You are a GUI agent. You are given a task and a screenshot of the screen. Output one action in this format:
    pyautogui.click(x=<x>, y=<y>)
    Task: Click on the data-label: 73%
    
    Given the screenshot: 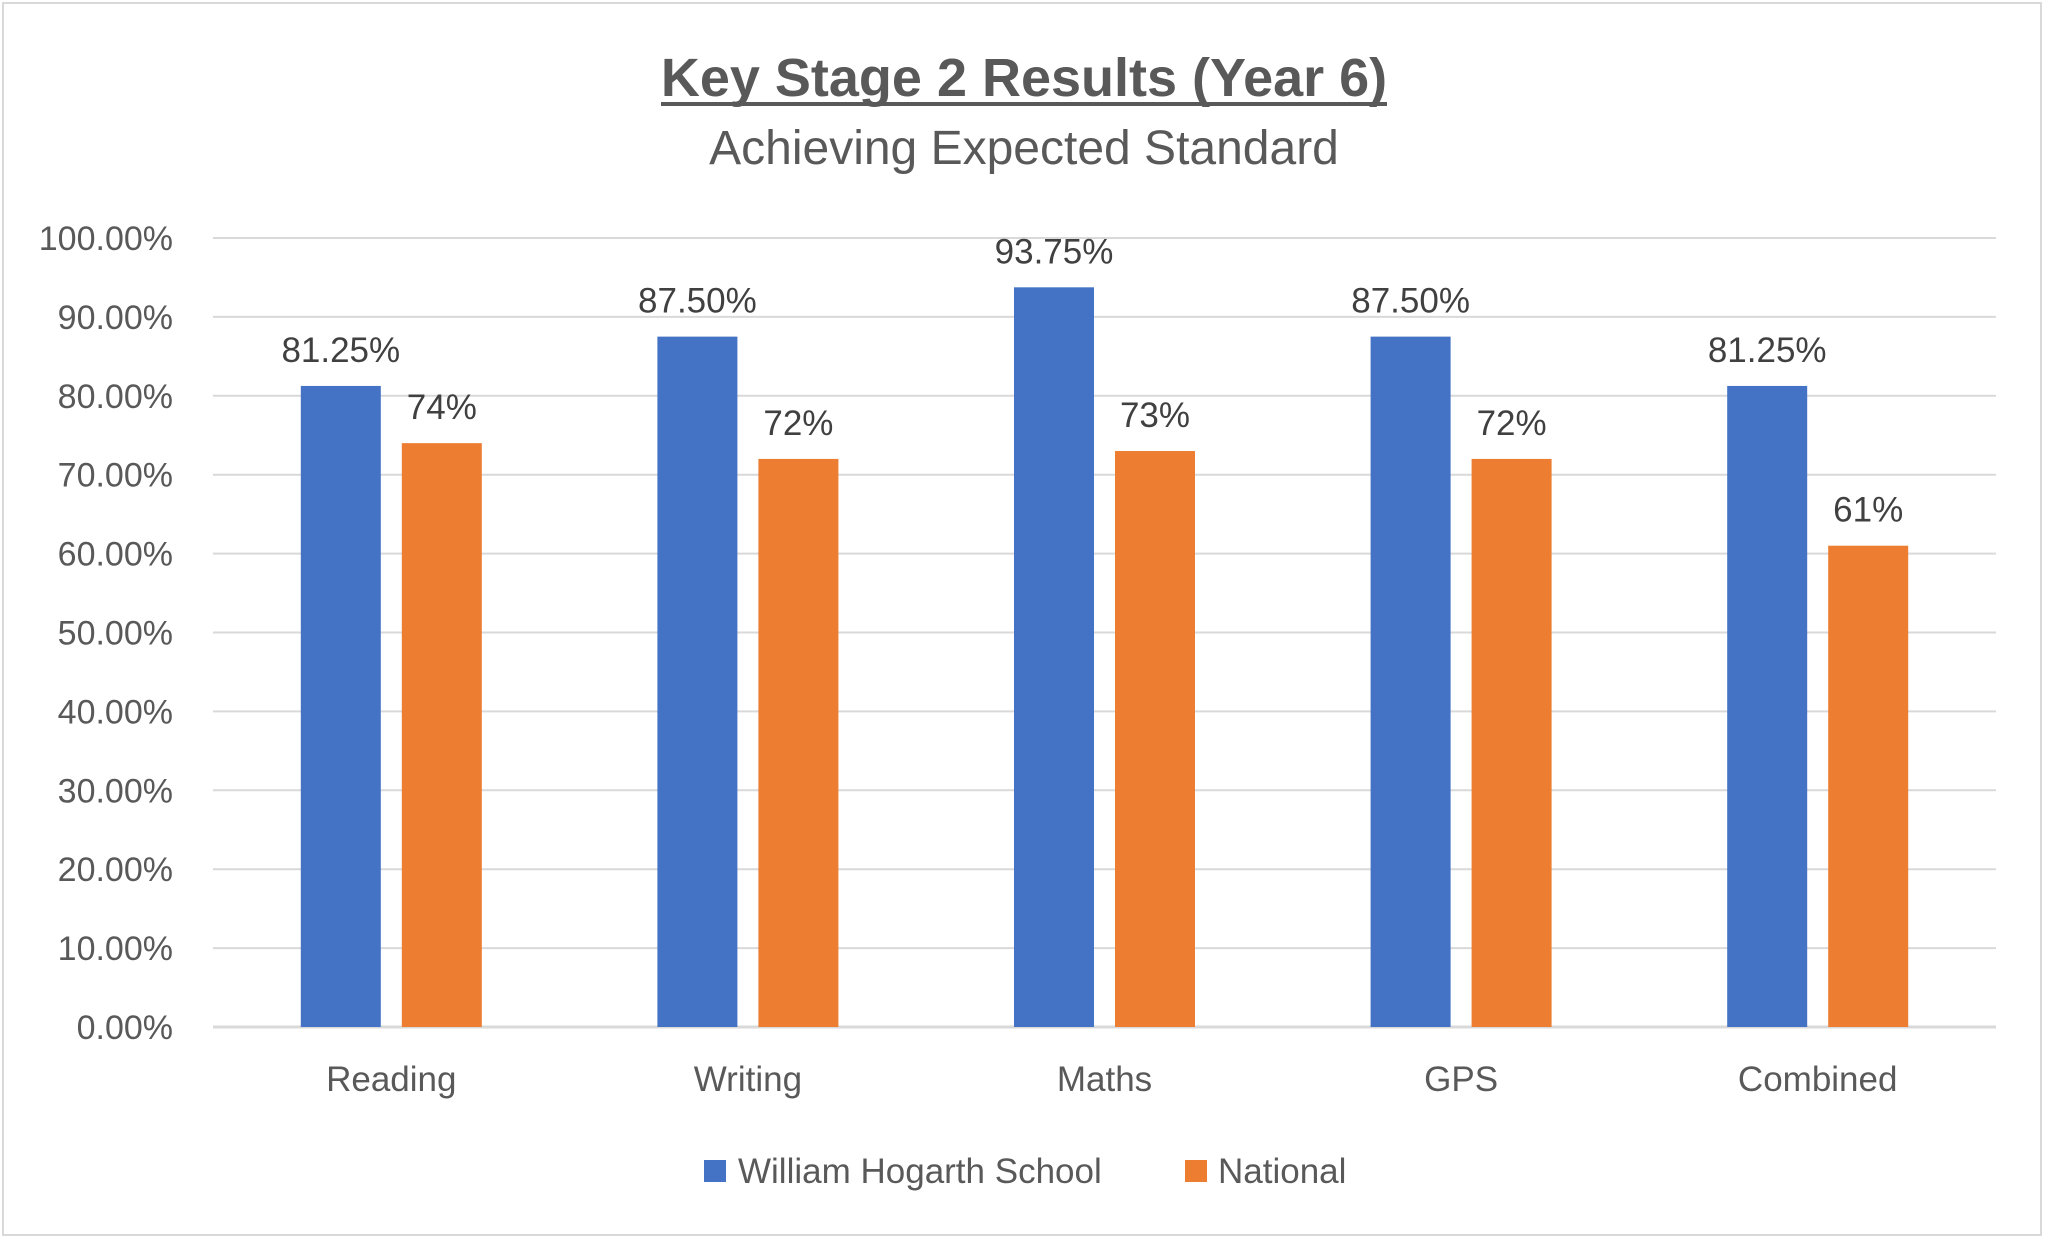 What is the action you would take?
    pyautogui.click(x=1155, y=415)
    